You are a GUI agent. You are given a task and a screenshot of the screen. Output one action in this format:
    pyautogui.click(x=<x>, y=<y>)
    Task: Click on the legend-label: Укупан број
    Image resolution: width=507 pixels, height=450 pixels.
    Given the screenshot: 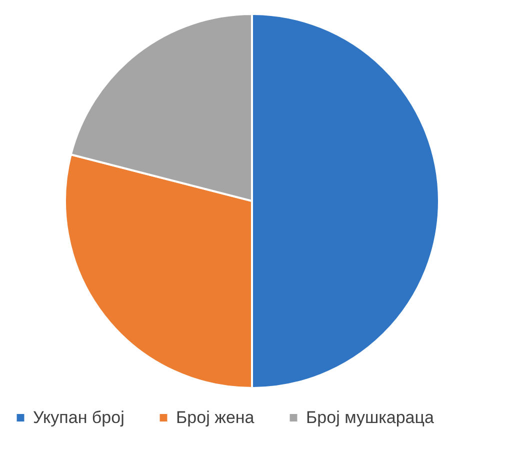 What is the action you would take?
    pyautogui.click(x=78, y=417)
    